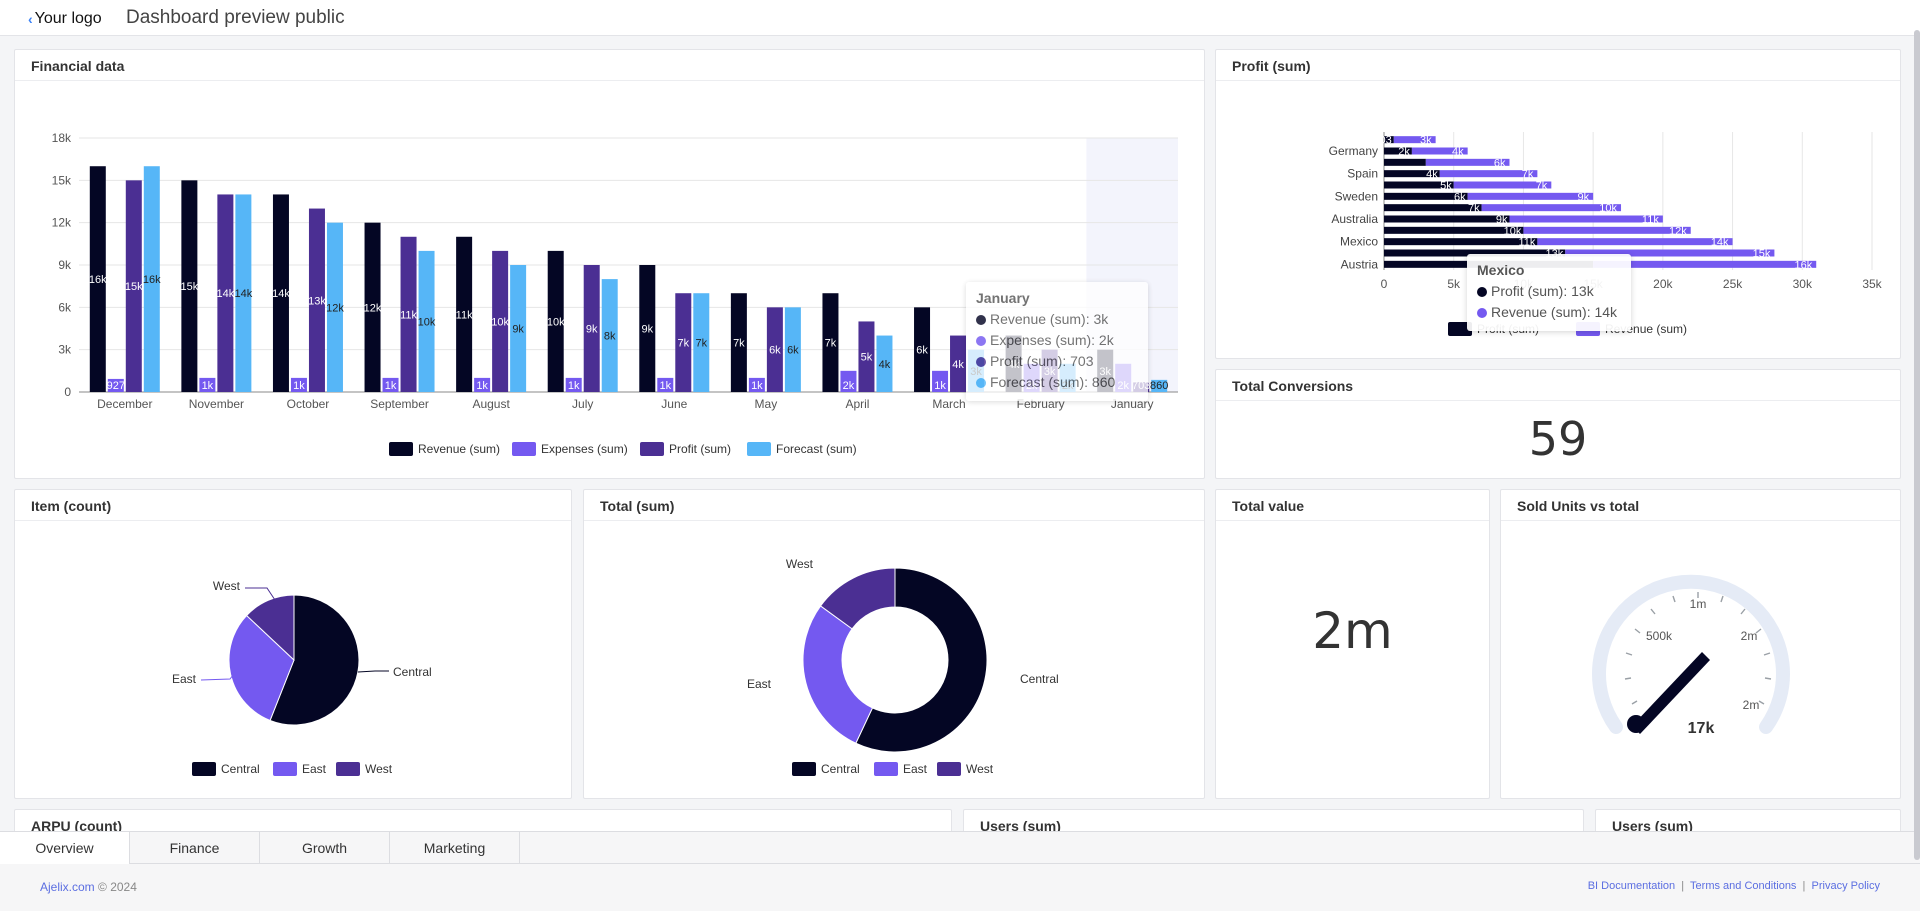 Image resolution: width=1920 pixels, height=911 pixels. What do you see at coordinates (1359, 242) in the screenshot?
I see `y-tick-label: Mexico` at bounding box center [1359, 242].